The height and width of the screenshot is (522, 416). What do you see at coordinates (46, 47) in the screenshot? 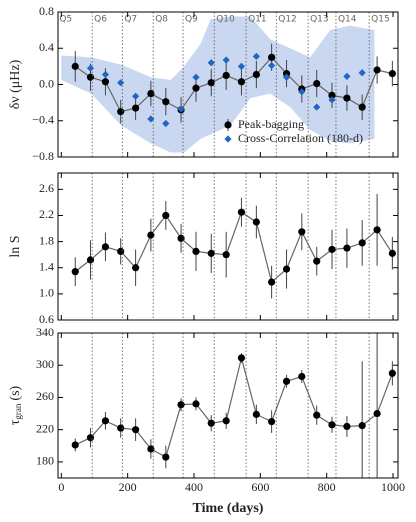
I see `y-tick-label: 0.4` at bounding box center [46, 47].